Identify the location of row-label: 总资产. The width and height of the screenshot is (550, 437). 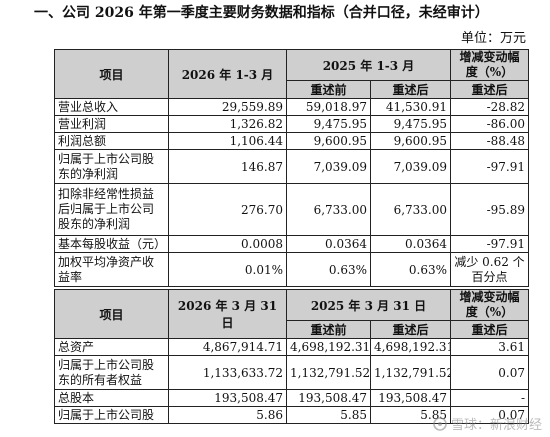
(111, 347).